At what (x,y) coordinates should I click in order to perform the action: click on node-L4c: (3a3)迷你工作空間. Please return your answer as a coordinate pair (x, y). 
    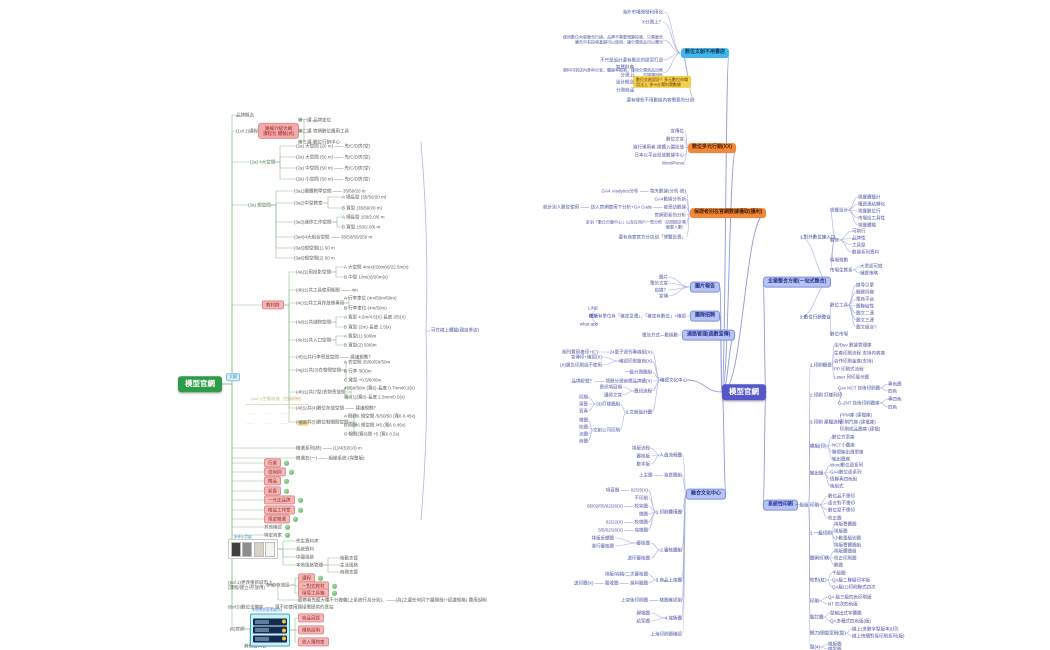
    Looking at the image, I should click on (313, 222).